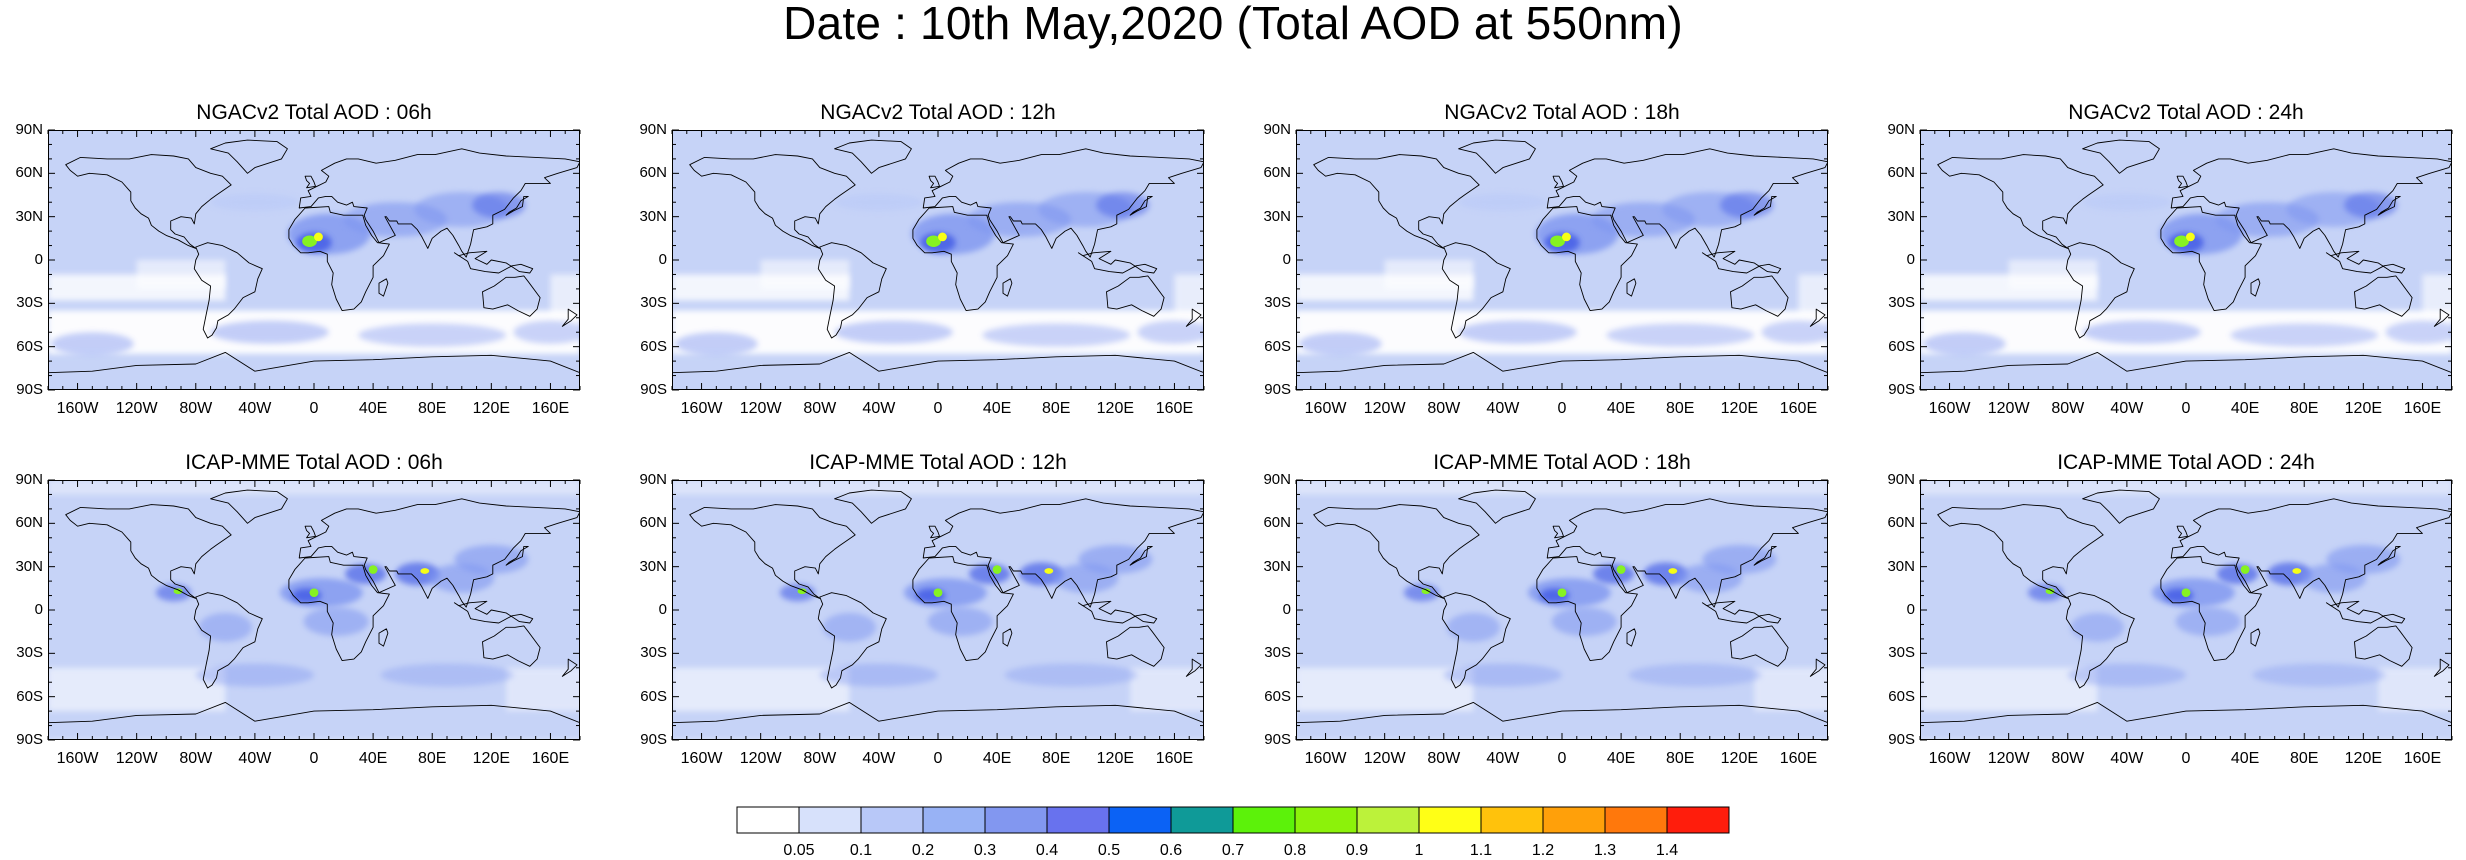 The width and height of the screenshot is (2466, 860). Describe the element at coordinates (799, 850) in the screenshot. I see `colorbar-label: 0.05` at that location.